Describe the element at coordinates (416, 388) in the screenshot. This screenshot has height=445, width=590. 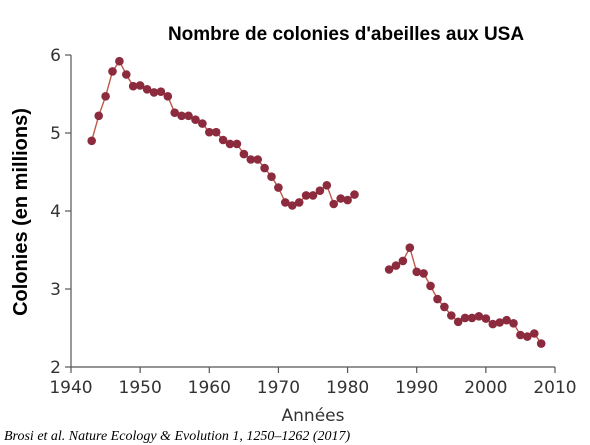
I see `x-tick-label: 1990` at that location.